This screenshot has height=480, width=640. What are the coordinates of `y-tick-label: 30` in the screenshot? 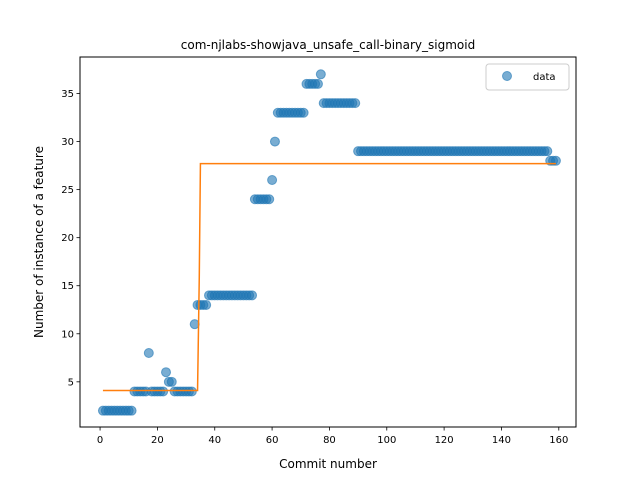 It's located at (67, 142).